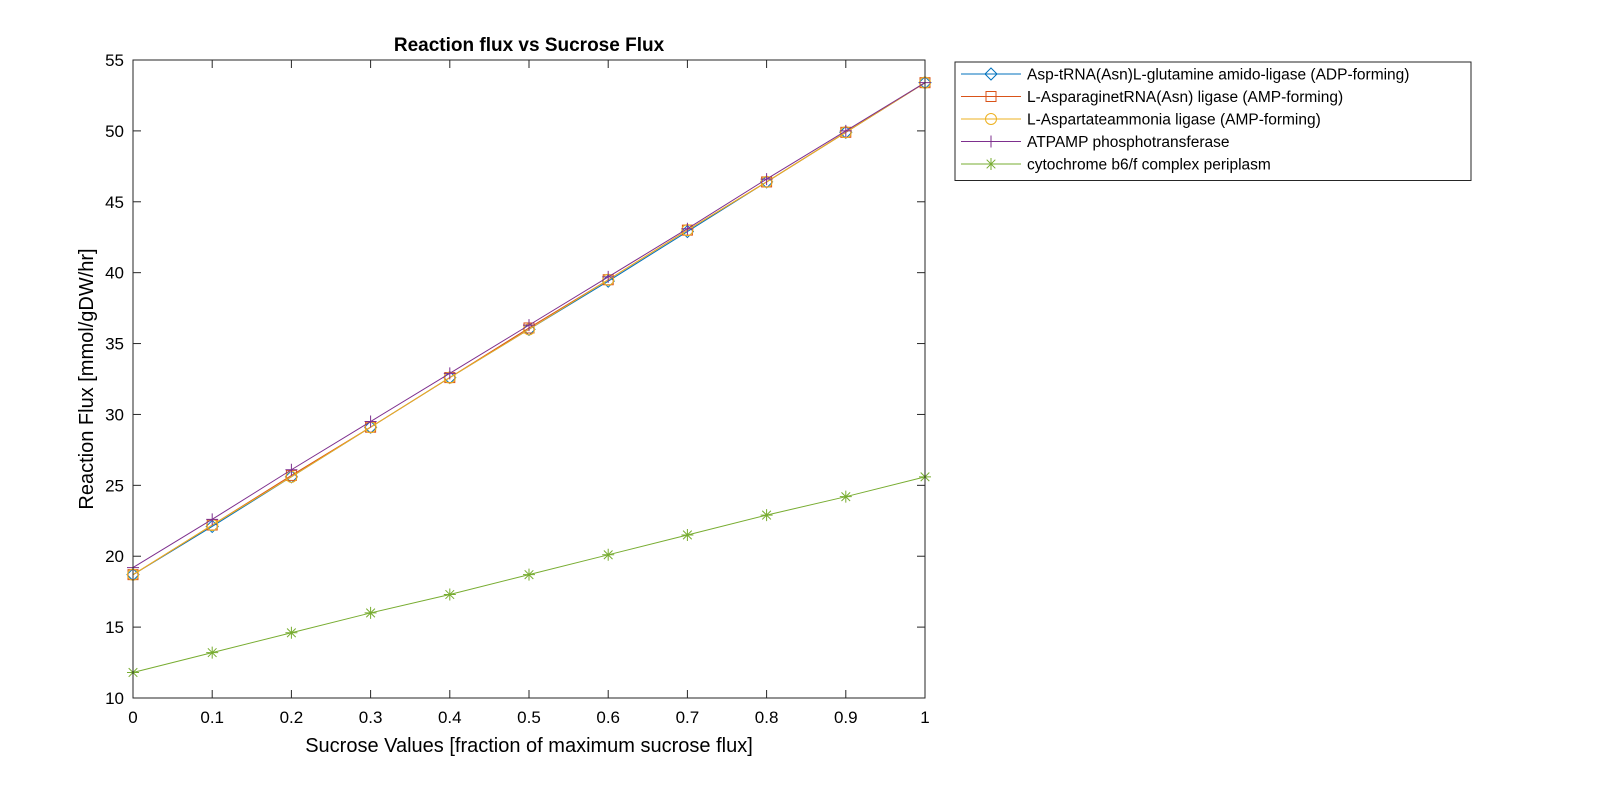 The height and width of the screenshot is (805, 1600). What do you see at coordinates (132, 717) in the screenshot?
I see `x-tick-label: 0` at bounding box center [132, 717].